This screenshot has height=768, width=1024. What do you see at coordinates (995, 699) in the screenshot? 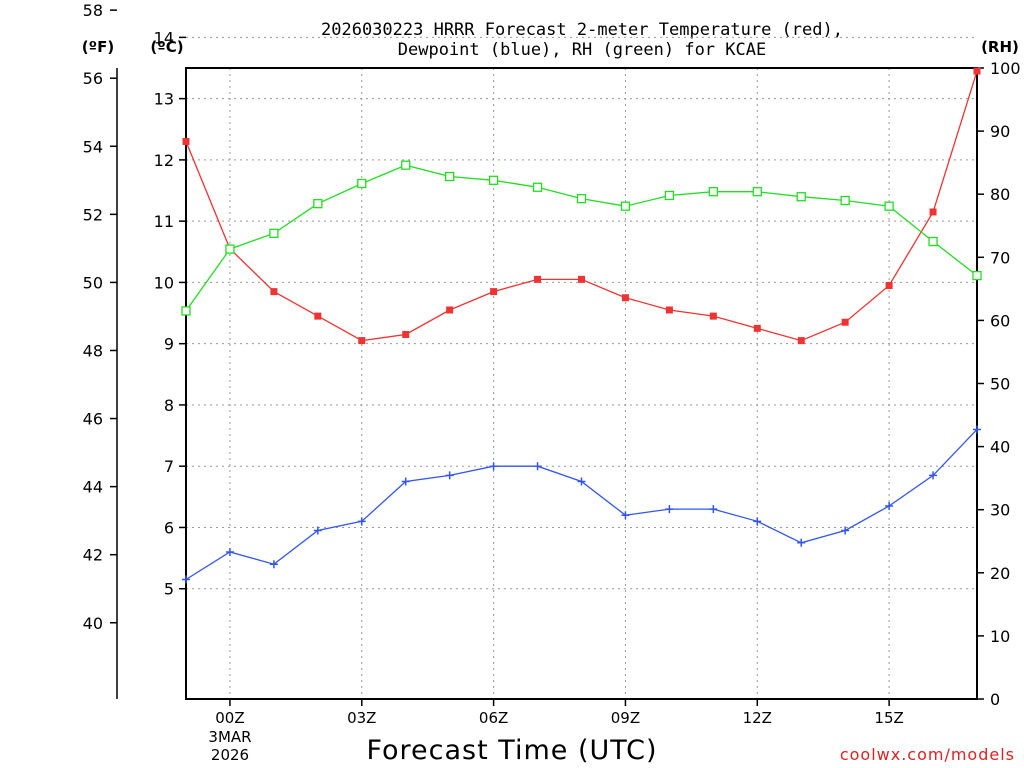
I see `rh-tick-label: 0` at bounding box center [995, 699].